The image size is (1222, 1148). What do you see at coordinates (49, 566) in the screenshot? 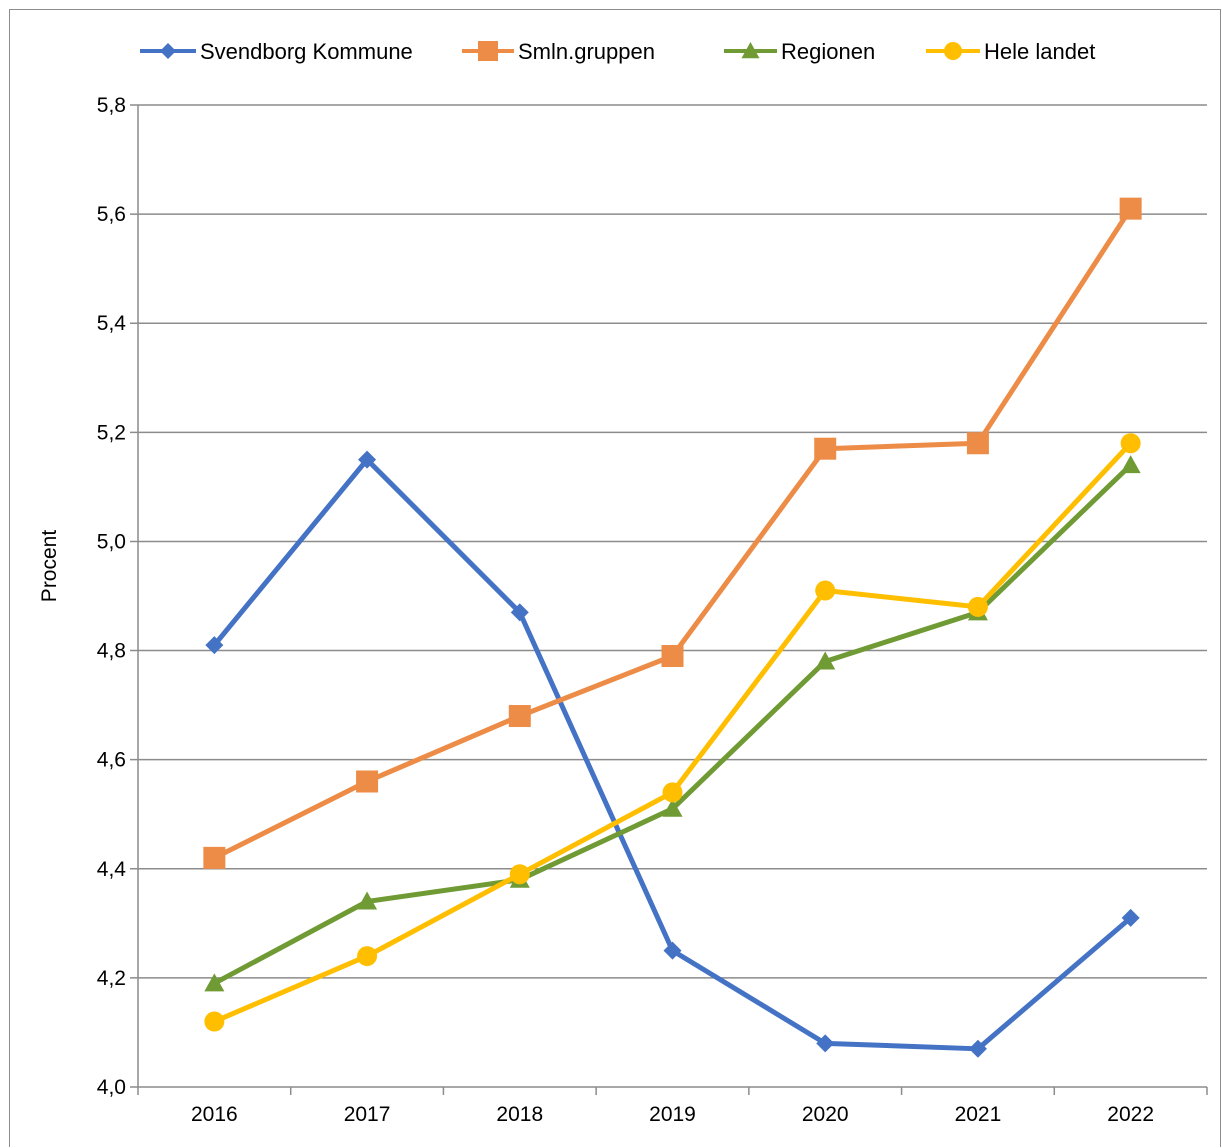
I see `y-axis-title: Procent` at bounding box center [49, 566].